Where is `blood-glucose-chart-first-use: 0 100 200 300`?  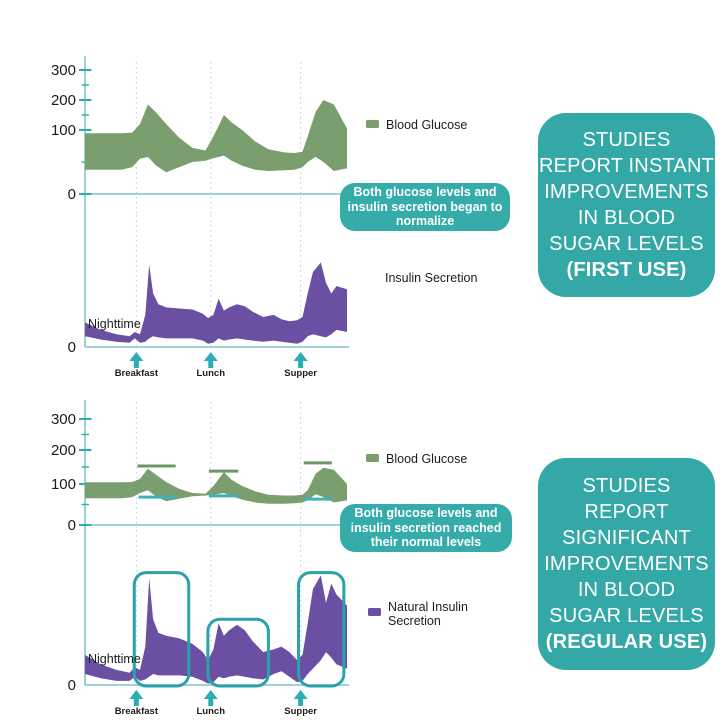
blood-glucose-chart-first-use: 0 100 200 300 is located at coordinates (200, 133).